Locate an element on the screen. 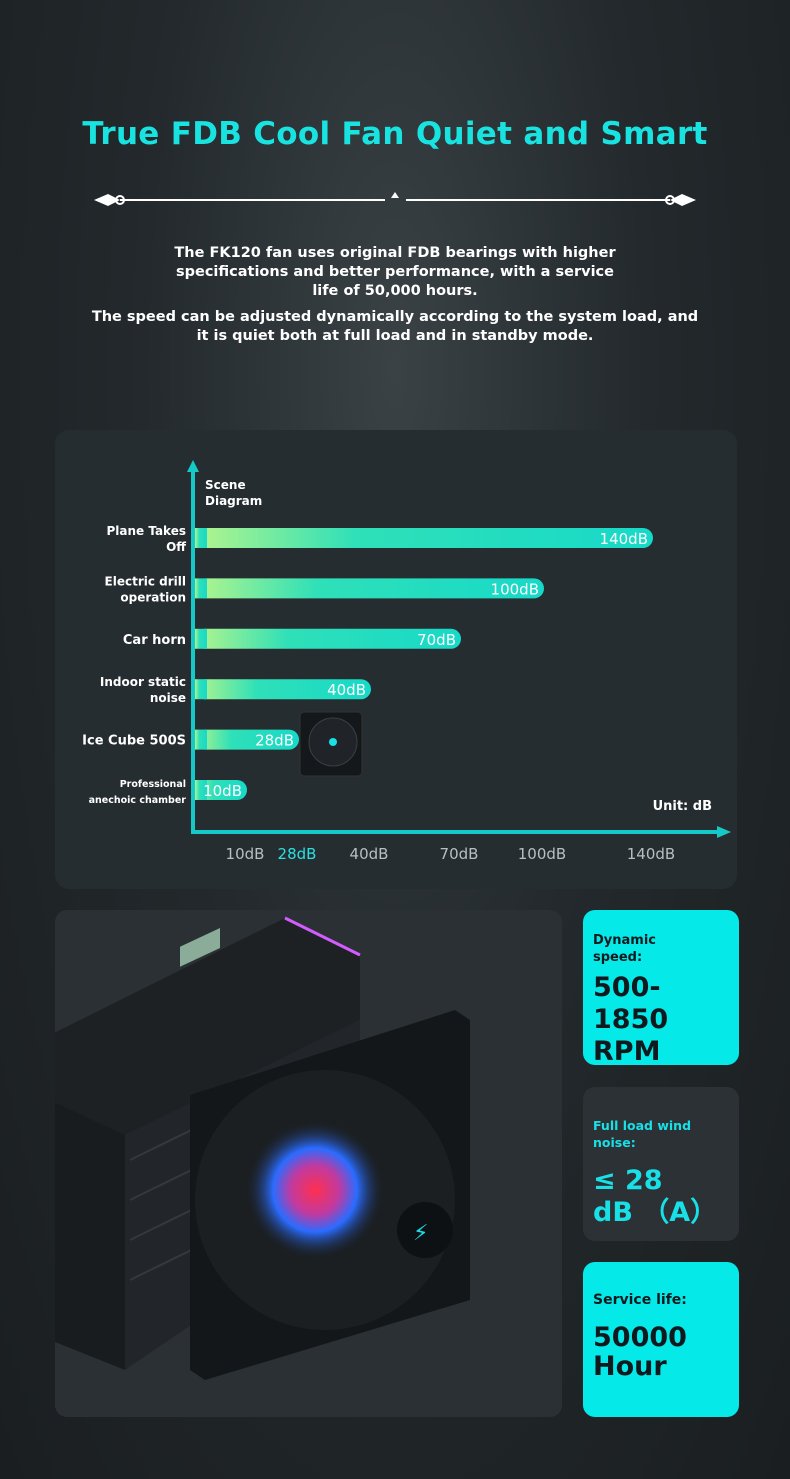  bar-value-label: 70dB is located at coordinates (436, 640).